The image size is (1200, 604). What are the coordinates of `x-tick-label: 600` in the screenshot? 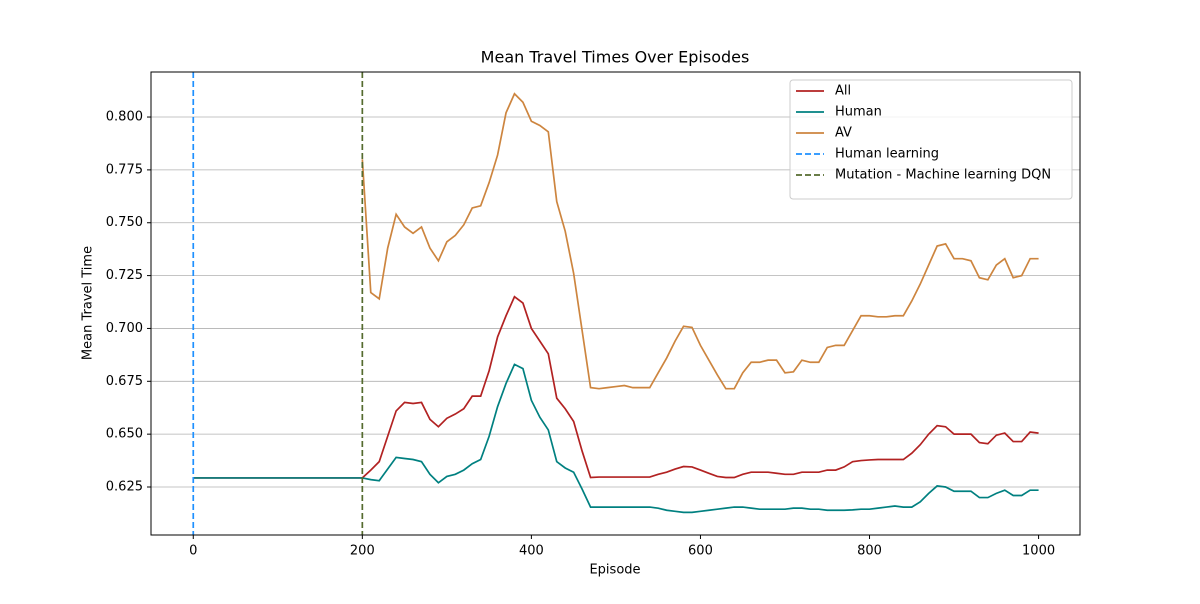 It's located at (700, 551).